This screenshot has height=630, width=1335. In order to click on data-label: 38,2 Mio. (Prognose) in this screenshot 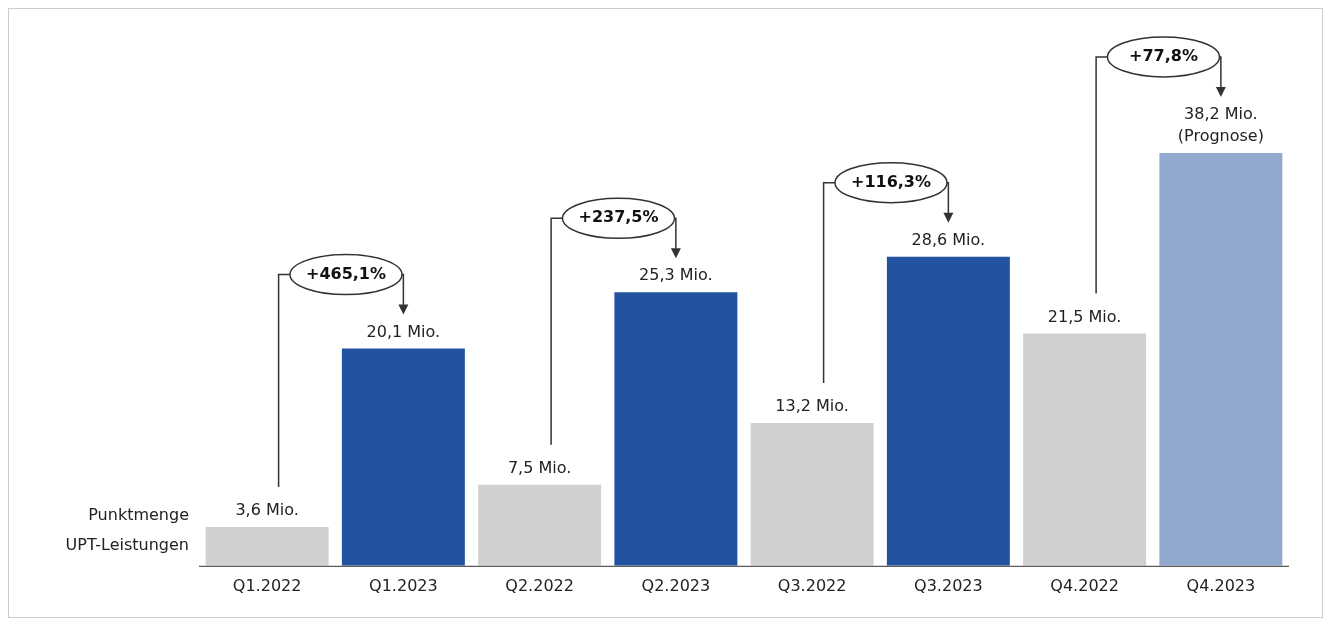, I will do `click(1220, 125)`.